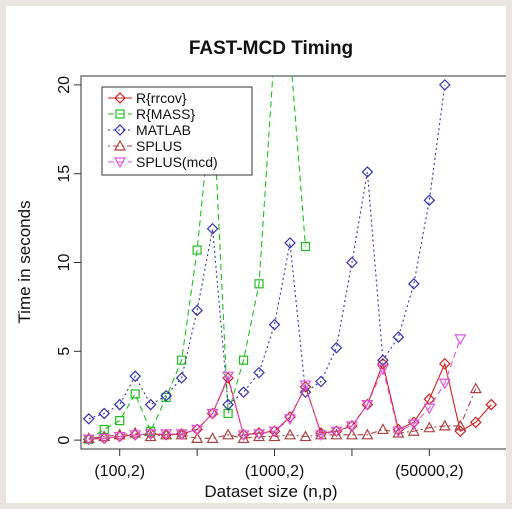 This screenshot has height=509, width=512. What do you see at coordinates (161, 98) in the screenshot?
I see `legend-label: R{rrcov}` at bounding box center [161, 98].